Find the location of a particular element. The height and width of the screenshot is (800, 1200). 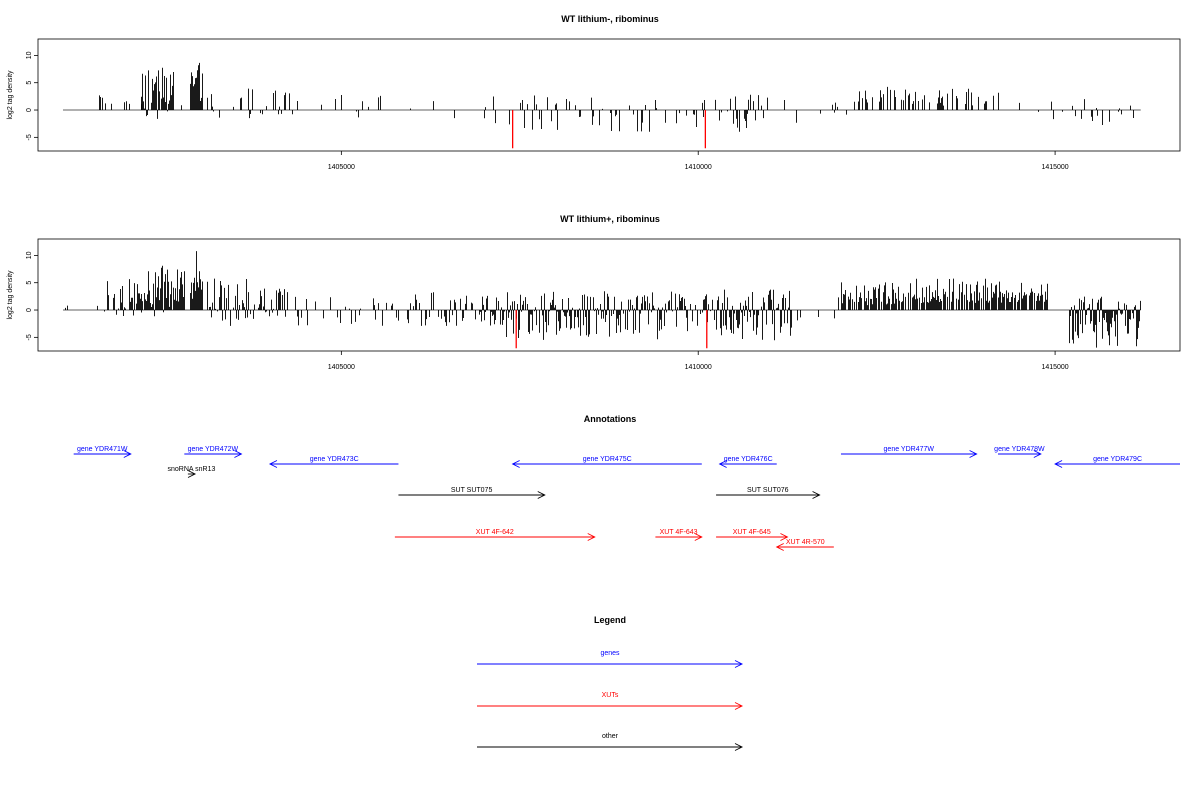

feature-label: gene YDR477W is located at coordinates (909, 449).